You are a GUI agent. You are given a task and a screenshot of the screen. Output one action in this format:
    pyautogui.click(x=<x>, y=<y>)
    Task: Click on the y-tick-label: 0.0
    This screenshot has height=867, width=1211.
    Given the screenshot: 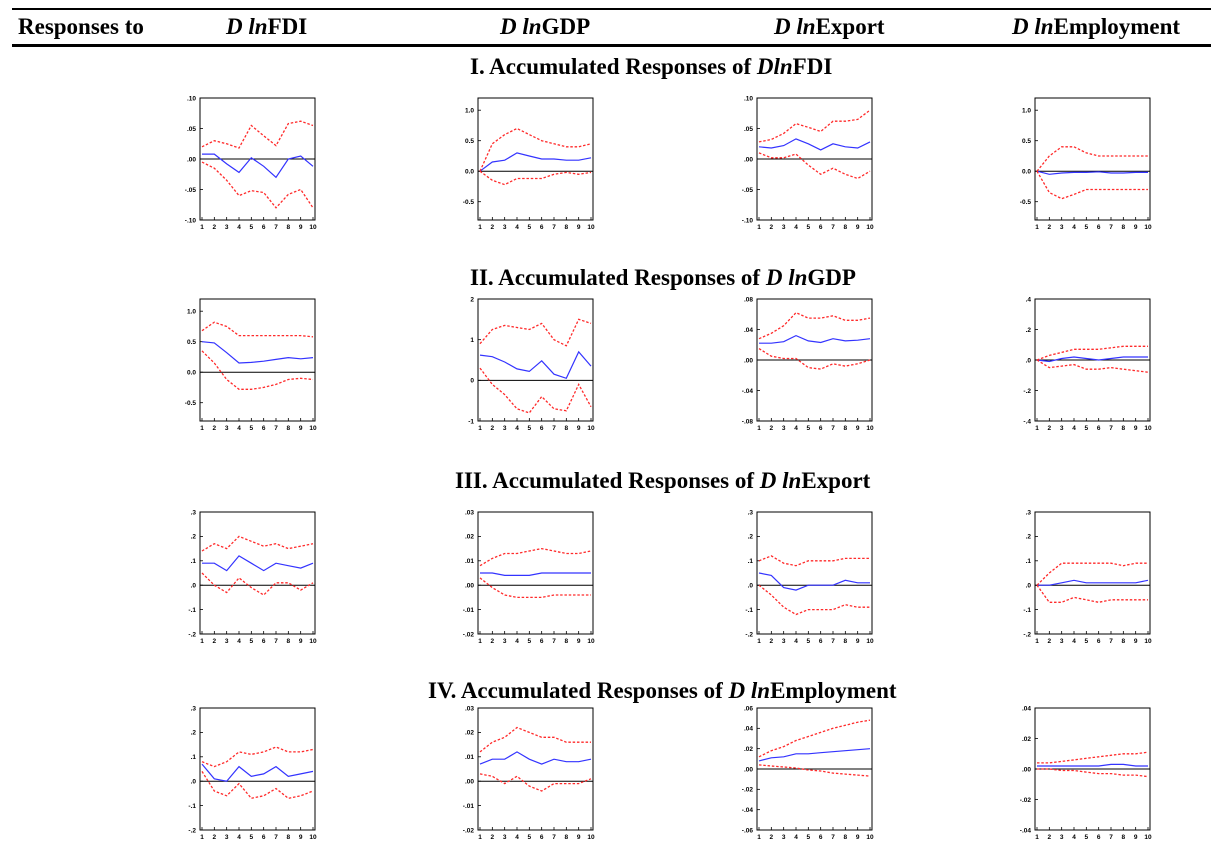 What is the action you would take?
    pyautogui.click(x=469, y=172)
    